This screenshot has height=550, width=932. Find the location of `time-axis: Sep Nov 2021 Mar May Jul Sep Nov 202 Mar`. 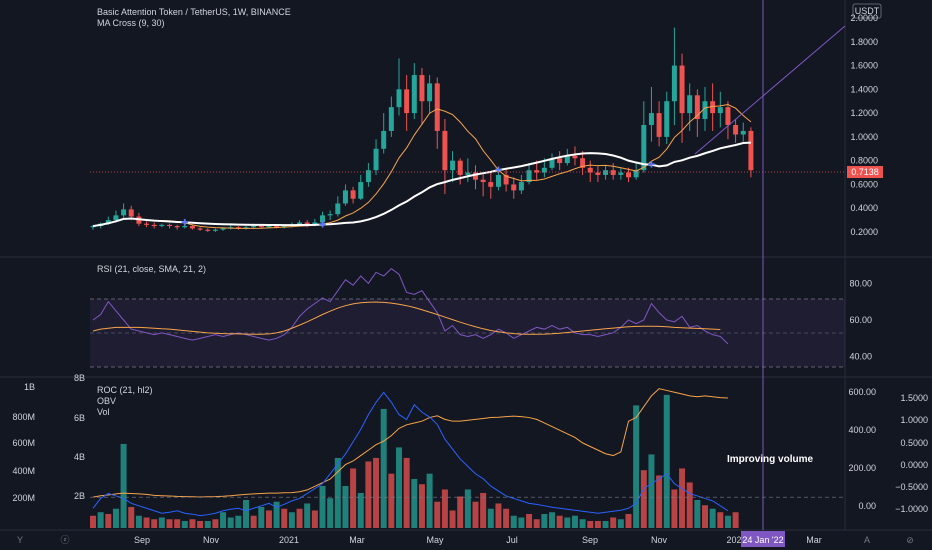

time-axis: Sep Nov 2021 Mar May Jul Sep Nov 202 Mar is located at coordinates (478, 540).